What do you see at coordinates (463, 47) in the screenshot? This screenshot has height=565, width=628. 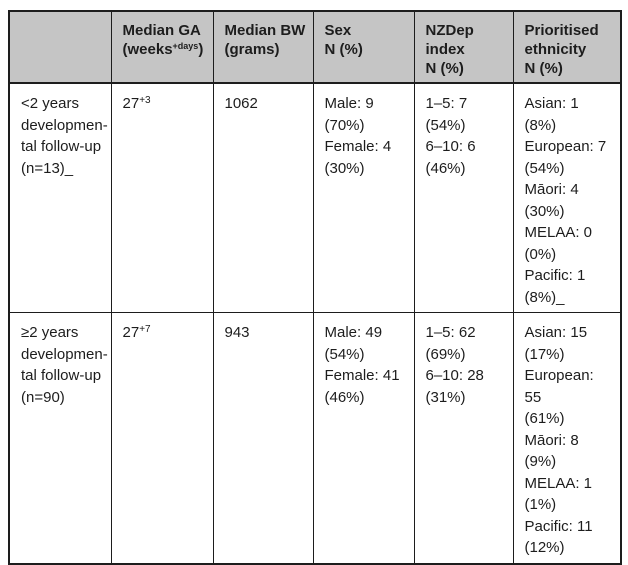 I see `header-nzdep: NZDep index N (%)` at bounding box center [463, 47].